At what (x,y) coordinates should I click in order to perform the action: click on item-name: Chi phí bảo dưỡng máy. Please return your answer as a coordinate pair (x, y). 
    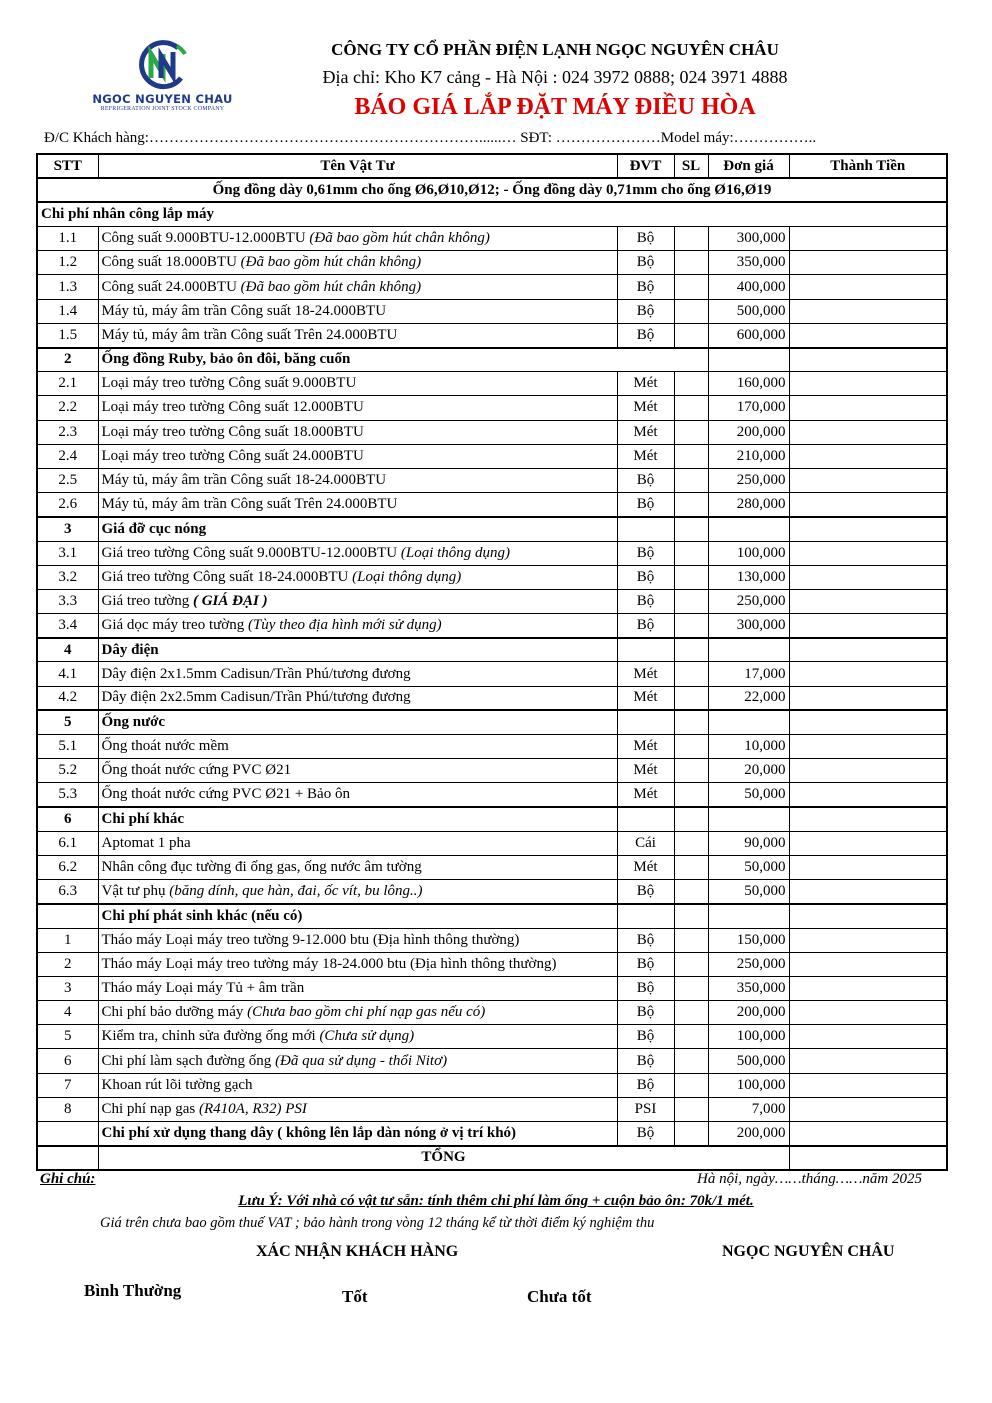
    Looking at the image, I should click on (174, 1012).